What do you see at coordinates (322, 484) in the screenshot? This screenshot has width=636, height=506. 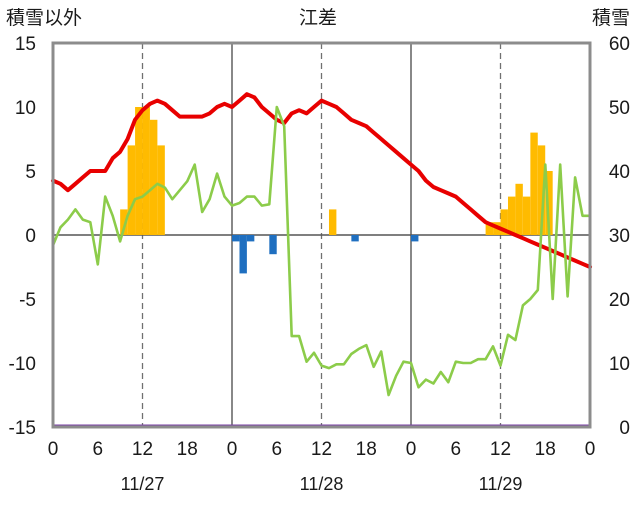 I see `date-label: 11/28` at bounding box center [322, 484].